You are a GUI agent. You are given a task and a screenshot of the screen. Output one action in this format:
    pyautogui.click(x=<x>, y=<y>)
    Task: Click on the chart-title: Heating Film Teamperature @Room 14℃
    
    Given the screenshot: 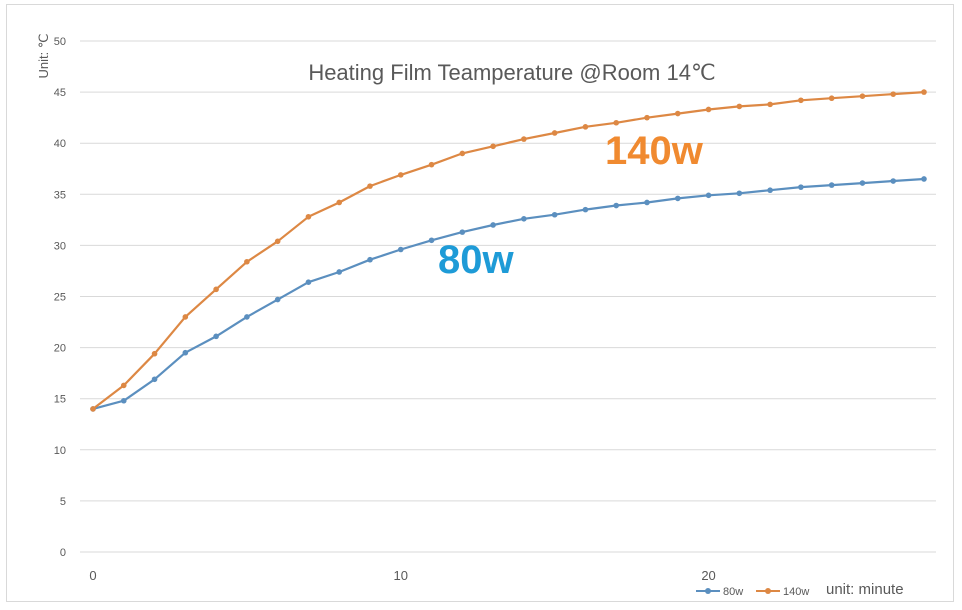 What is the action you would take?
    pyautogui.click(x=511, y=72)
    